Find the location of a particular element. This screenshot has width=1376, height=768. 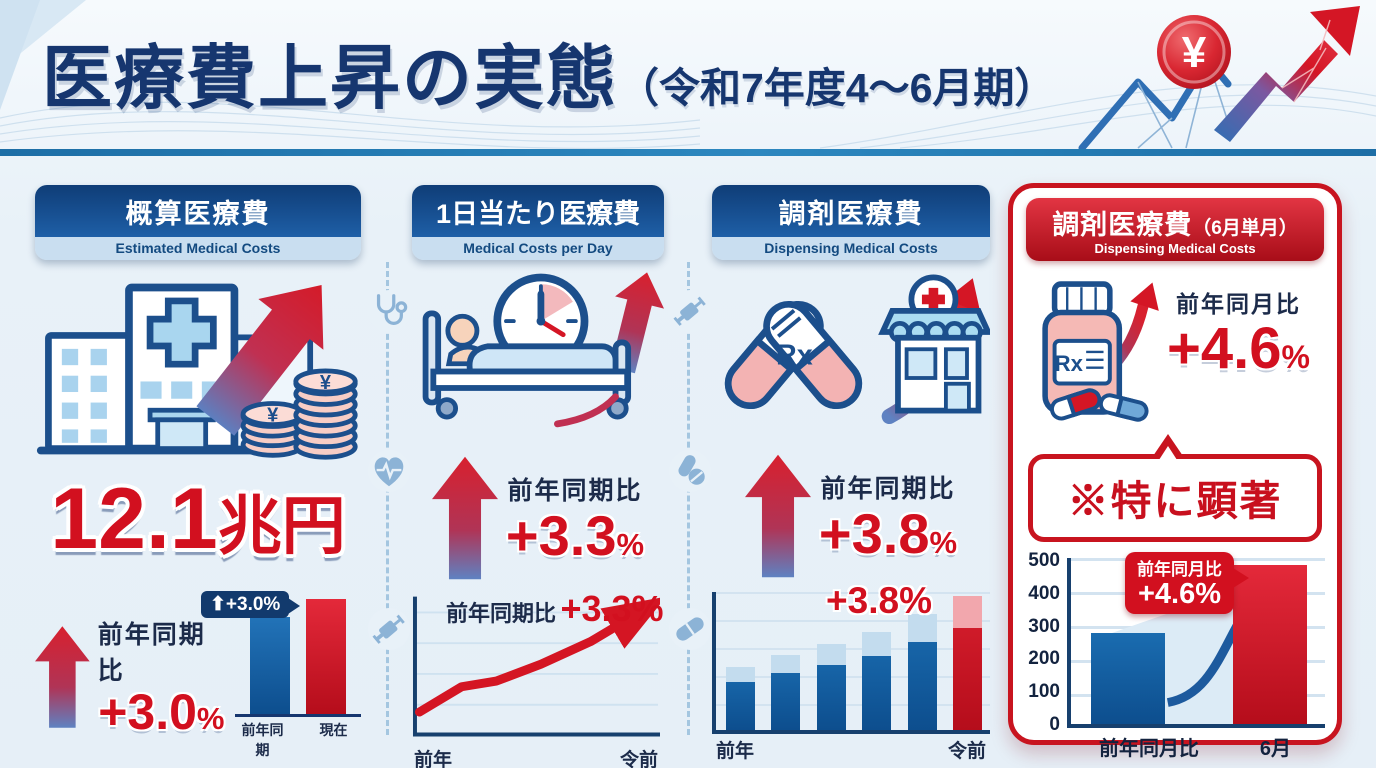

yoy-value: +3.0% is located at coordinates (161, 712).